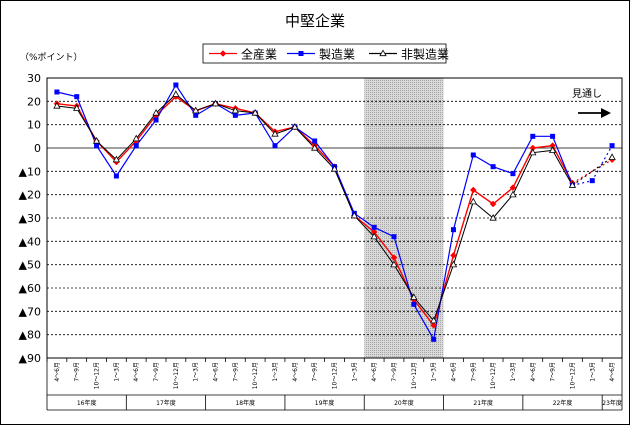  I want to click on y-tick-label: ▲20, so click(30, 195).